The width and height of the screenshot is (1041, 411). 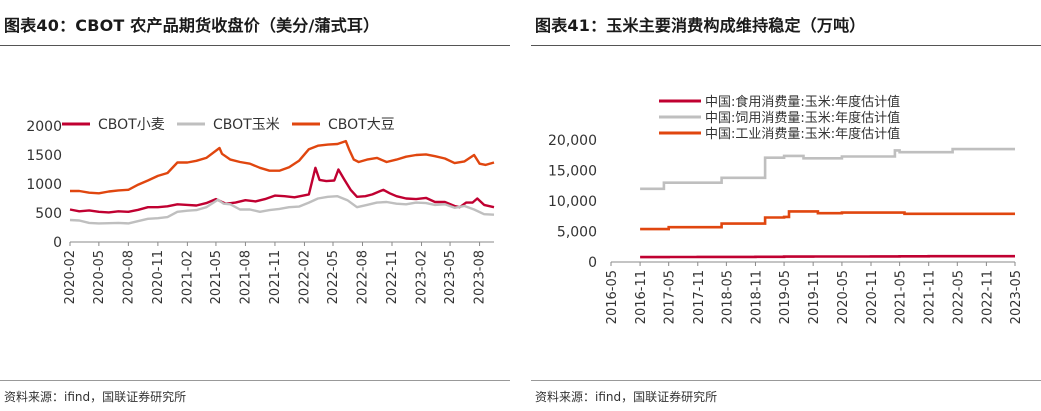 What do you see at coordinates (756, 297) in the screenshot?
I see `x-tick-label: 2018-11` at bounding box center [756, 297].